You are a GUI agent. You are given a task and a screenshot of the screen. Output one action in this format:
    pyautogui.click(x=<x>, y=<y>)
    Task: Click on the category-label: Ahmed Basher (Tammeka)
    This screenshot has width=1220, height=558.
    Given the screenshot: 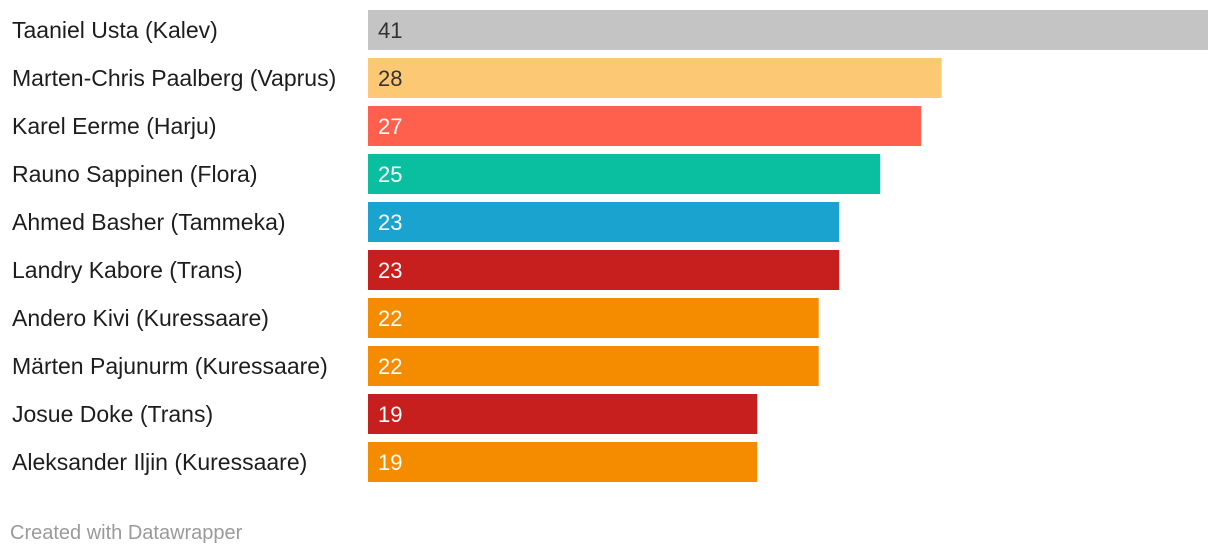 What is the action you would take?
    pyautogui.click(x=149, y=222)
    